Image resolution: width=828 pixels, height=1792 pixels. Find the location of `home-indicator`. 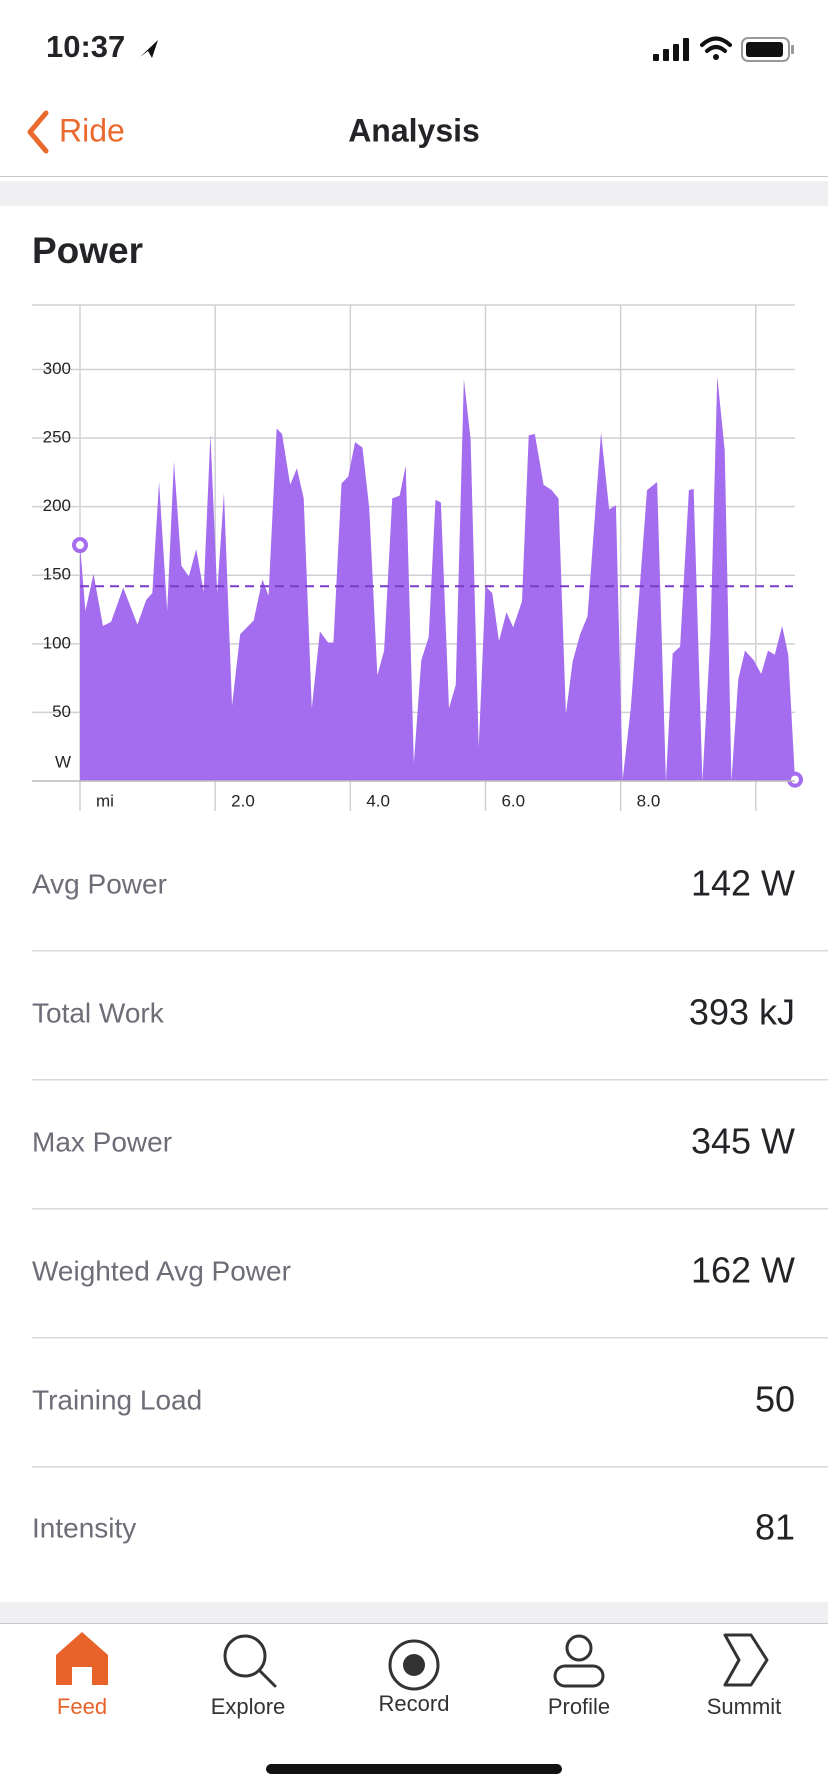

home-indicator is located at coordinates (414, 1769).